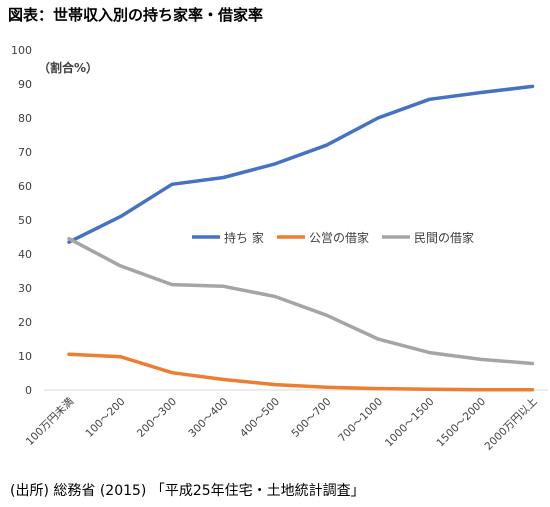 The height and width of the screenshot is (507, 550). What do you see at coordinates (25, 186) in the screenshot?
I see `y-tick-label: 60` at bounding box center [25, 186].